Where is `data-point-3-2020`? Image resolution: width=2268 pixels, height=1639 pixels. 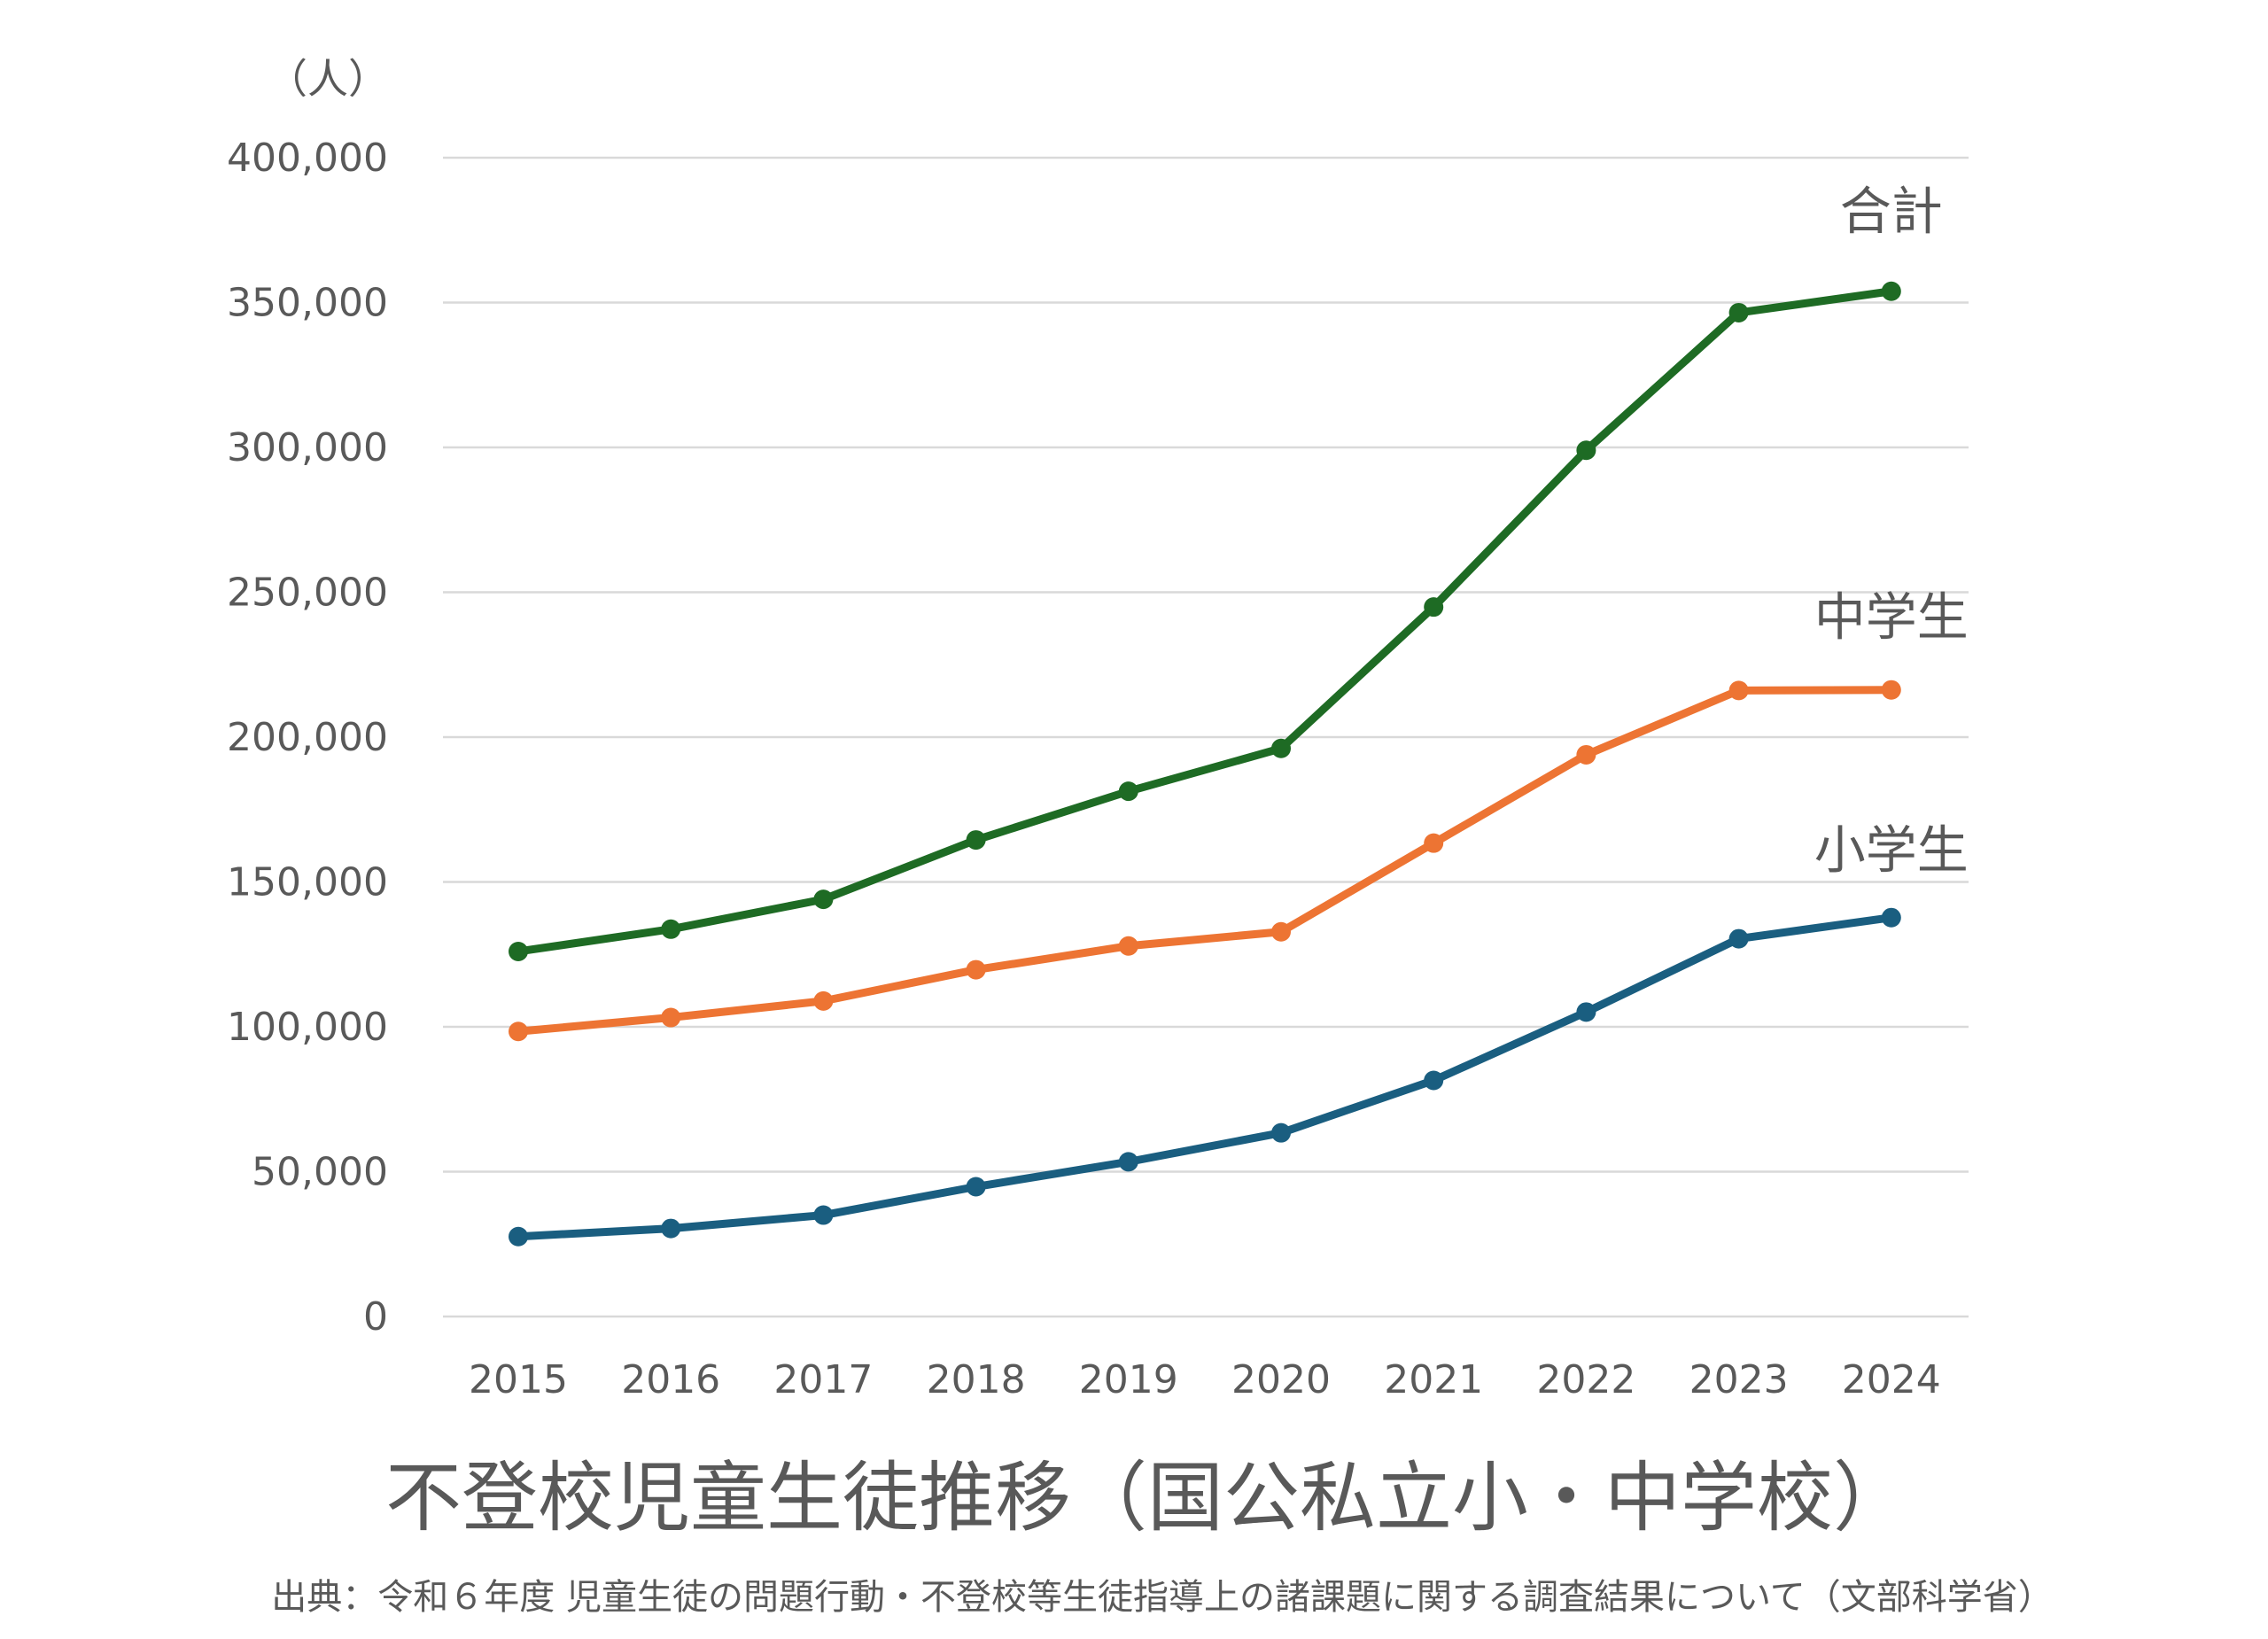
data-point-3-2020 is located at coordinates (1281, 1132).